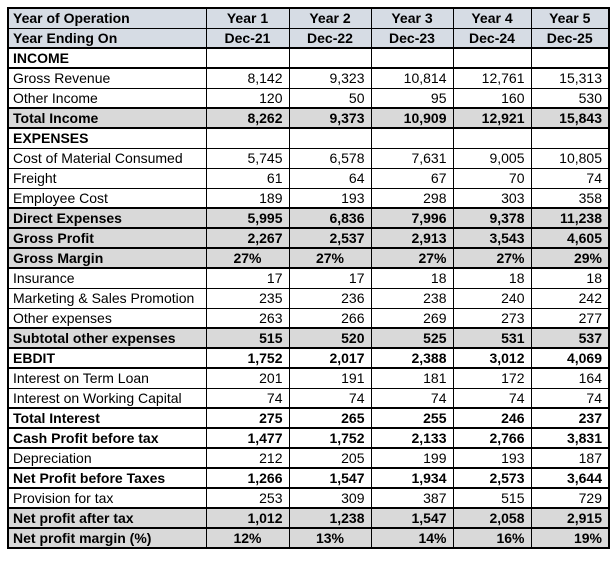 The height and width of the screenshot is (579, 615). What do you see at coordinates (412, 298) in the screenshot?
I see `table-cell: 238` at bounding box center [412, 298].